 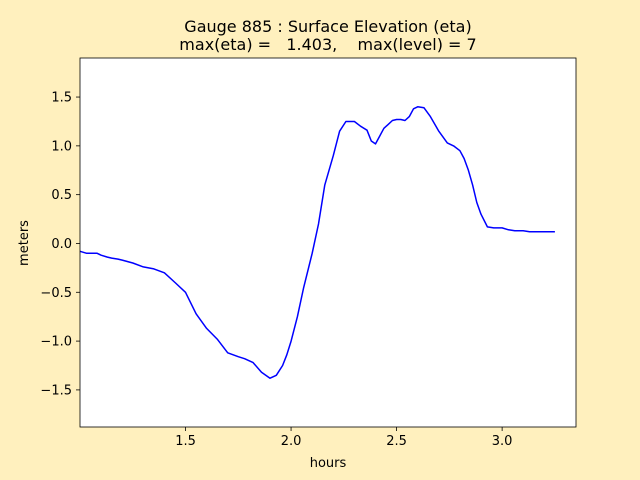 What do you see at coordinates (343, 438) in the screenshot?
I see `x-axis: 1.5 2.0 2.5 3.0` at bounding box center [343, 438].